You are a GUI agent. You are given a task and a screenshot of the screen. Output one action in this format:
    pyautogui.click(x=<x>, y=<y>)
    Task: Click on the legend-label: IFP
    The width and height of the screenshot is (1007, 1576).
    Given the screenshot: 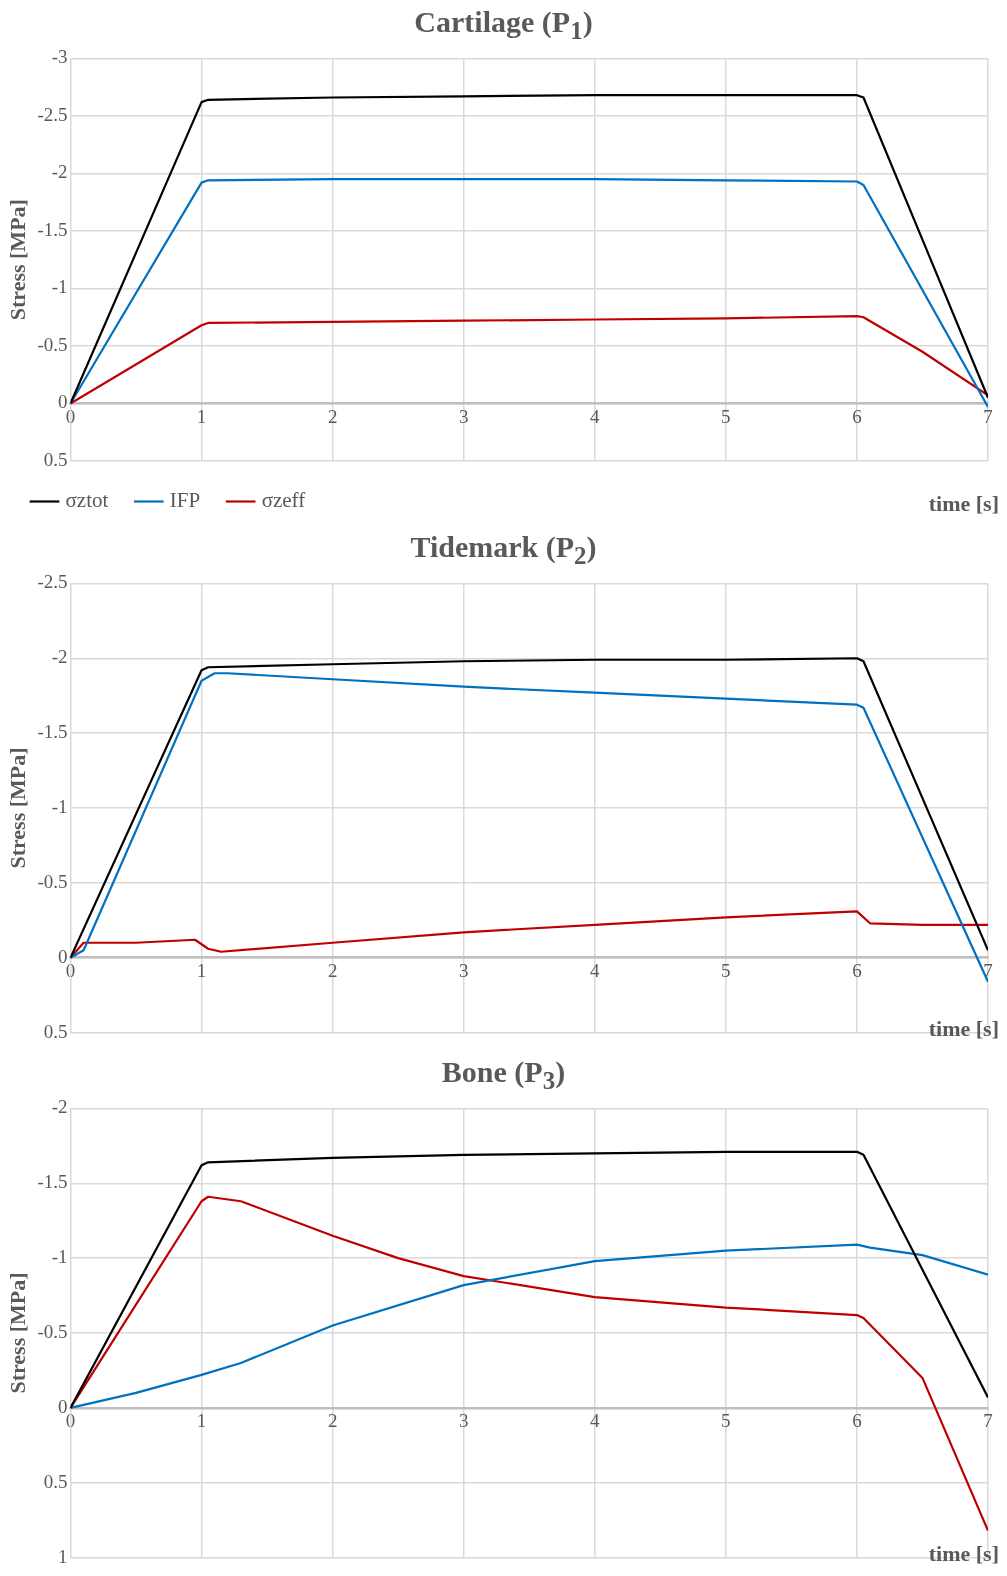 What is the action you would take?
    pyautogui.click(x=185, y=500)
    